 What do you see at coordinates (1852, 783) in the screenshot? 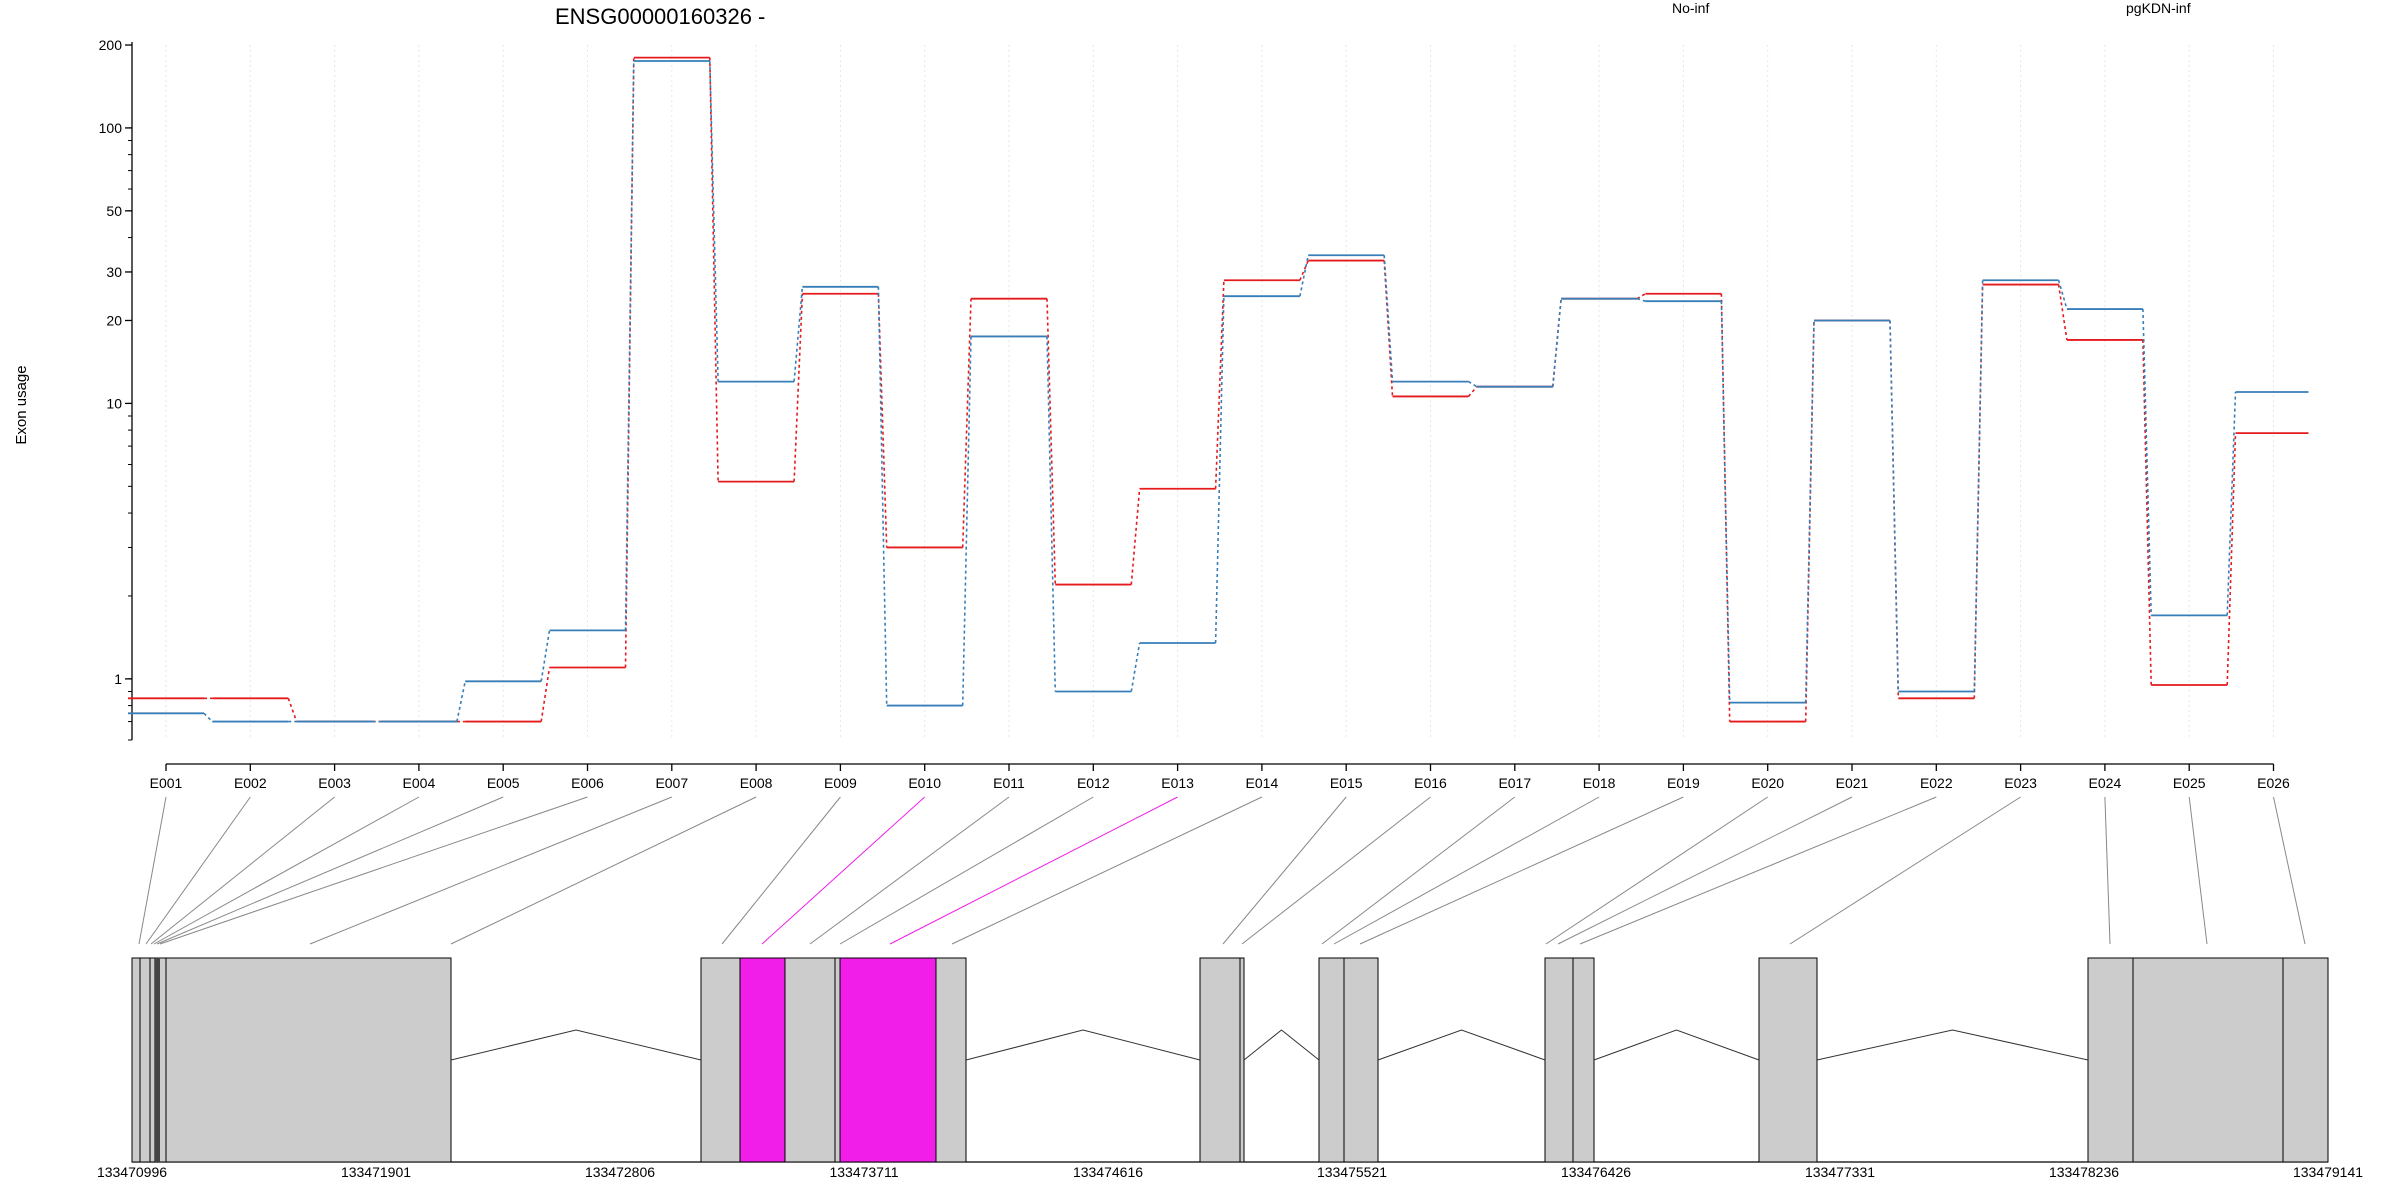
I see `x-tick-label-e021: E021` at bounding box center [1852, 783].